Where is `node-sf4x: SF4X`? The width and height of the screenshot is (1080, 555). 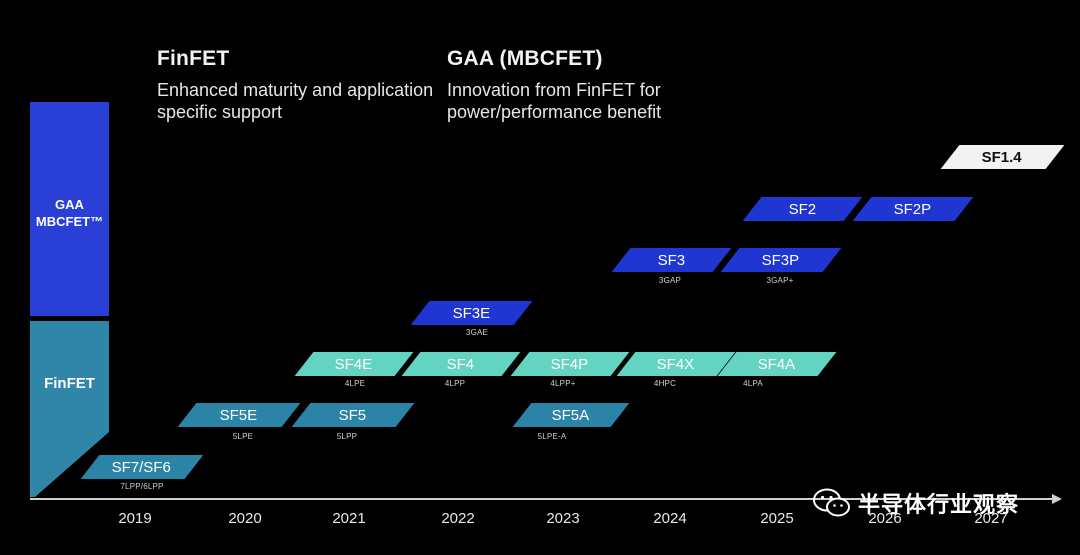
node-sf4x: SF4X is located at coordinates (676, 364).